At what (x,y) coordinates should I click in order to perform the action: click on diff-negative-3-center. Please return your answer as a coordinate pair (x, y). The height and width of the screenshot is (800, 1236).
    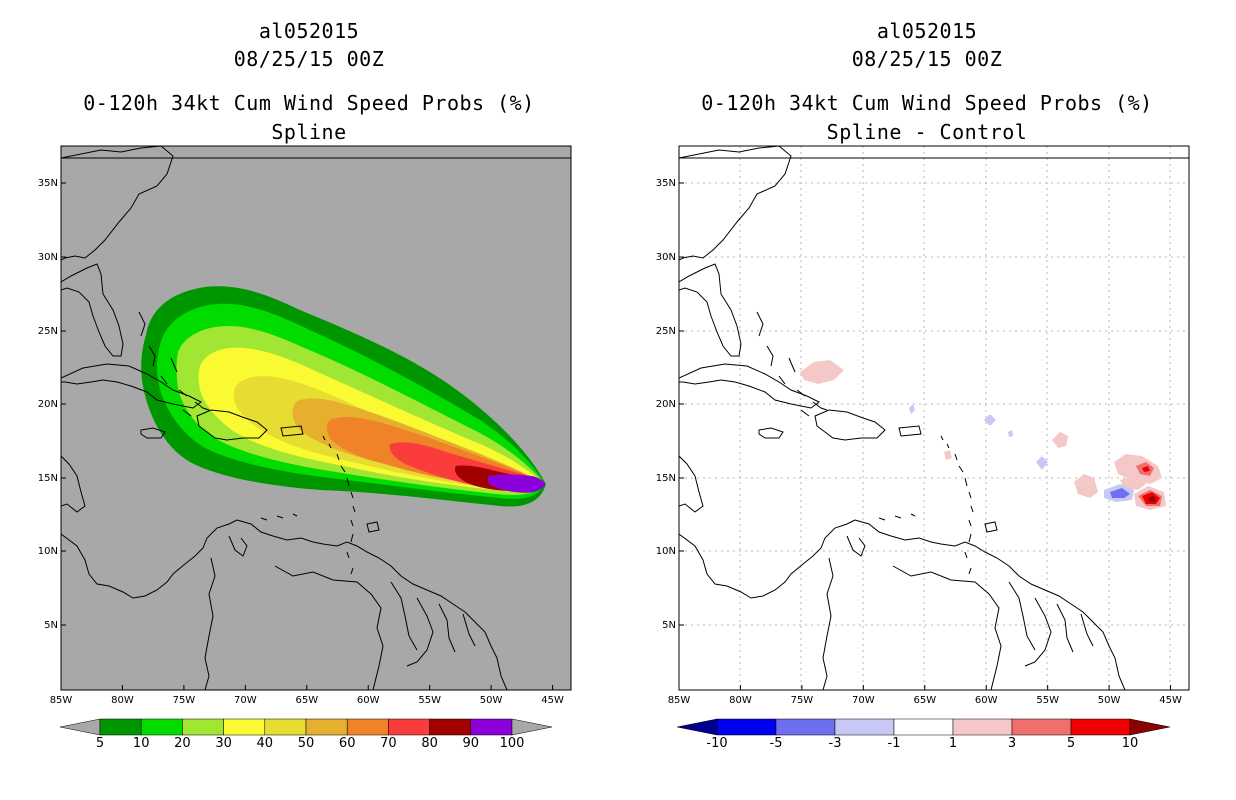
    Looking at the image, I should click on (1120, 493).